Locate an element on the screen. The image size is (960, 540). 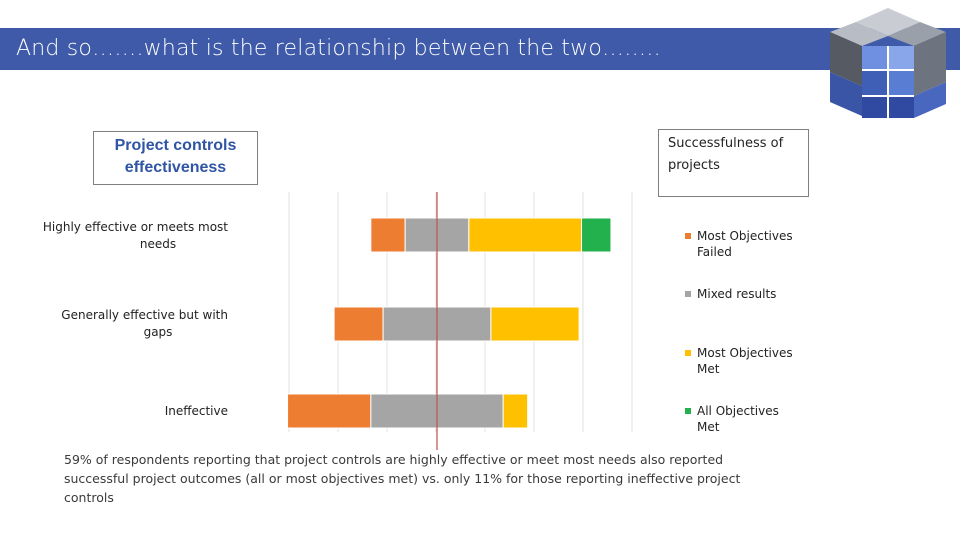
project-controls-label-box: Project controls effectiveness is located at coordinates (175, 158).